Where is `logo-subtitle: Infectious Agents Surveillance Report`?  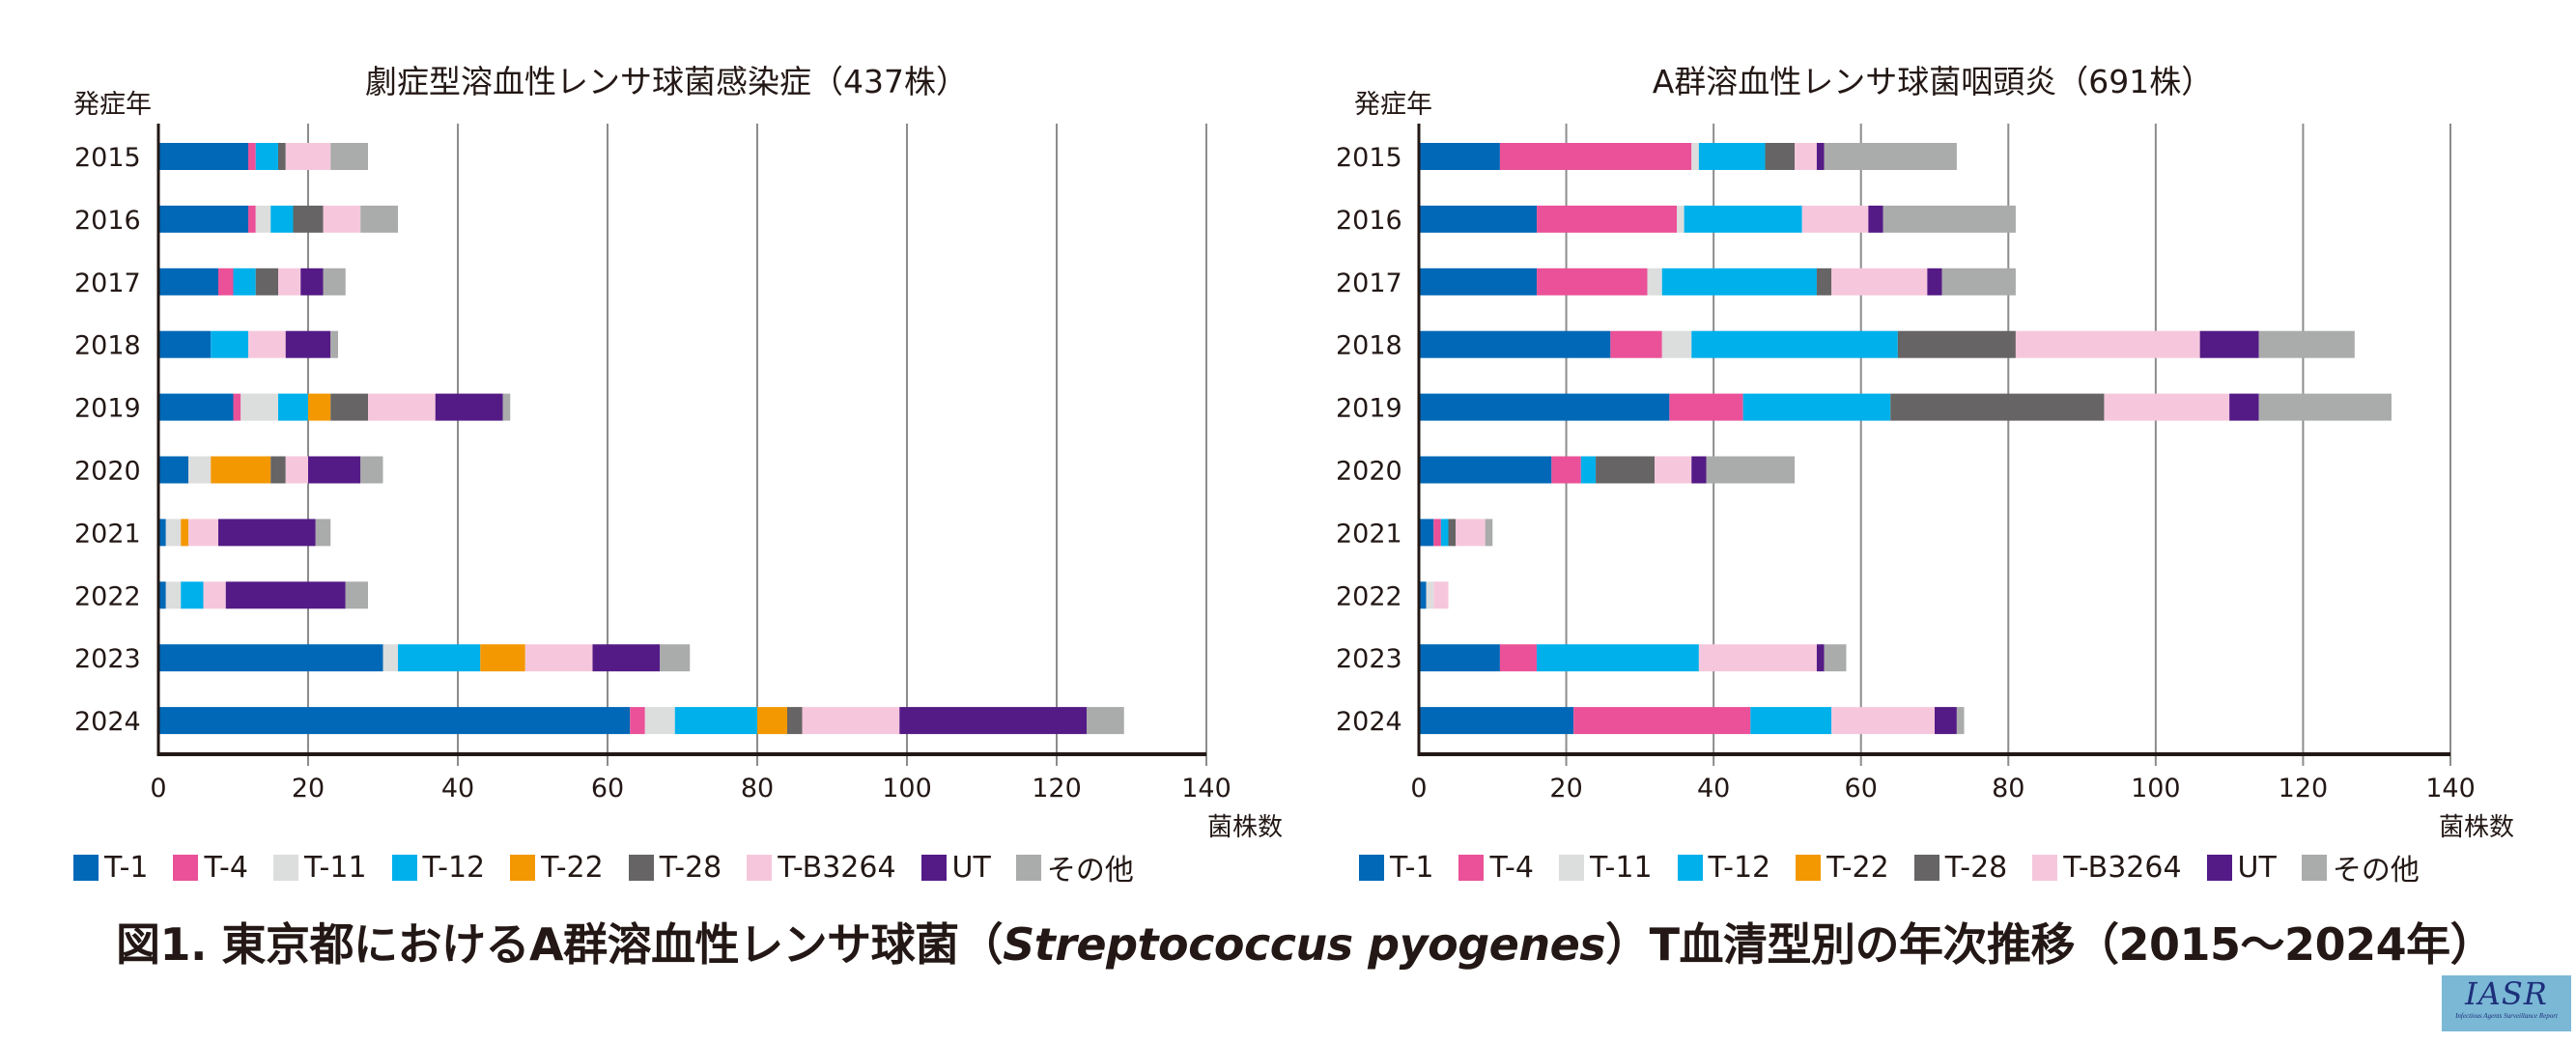 logo-subtitle: Infectious Agents Surveillance Report is located at coordinates (2506, 1016).